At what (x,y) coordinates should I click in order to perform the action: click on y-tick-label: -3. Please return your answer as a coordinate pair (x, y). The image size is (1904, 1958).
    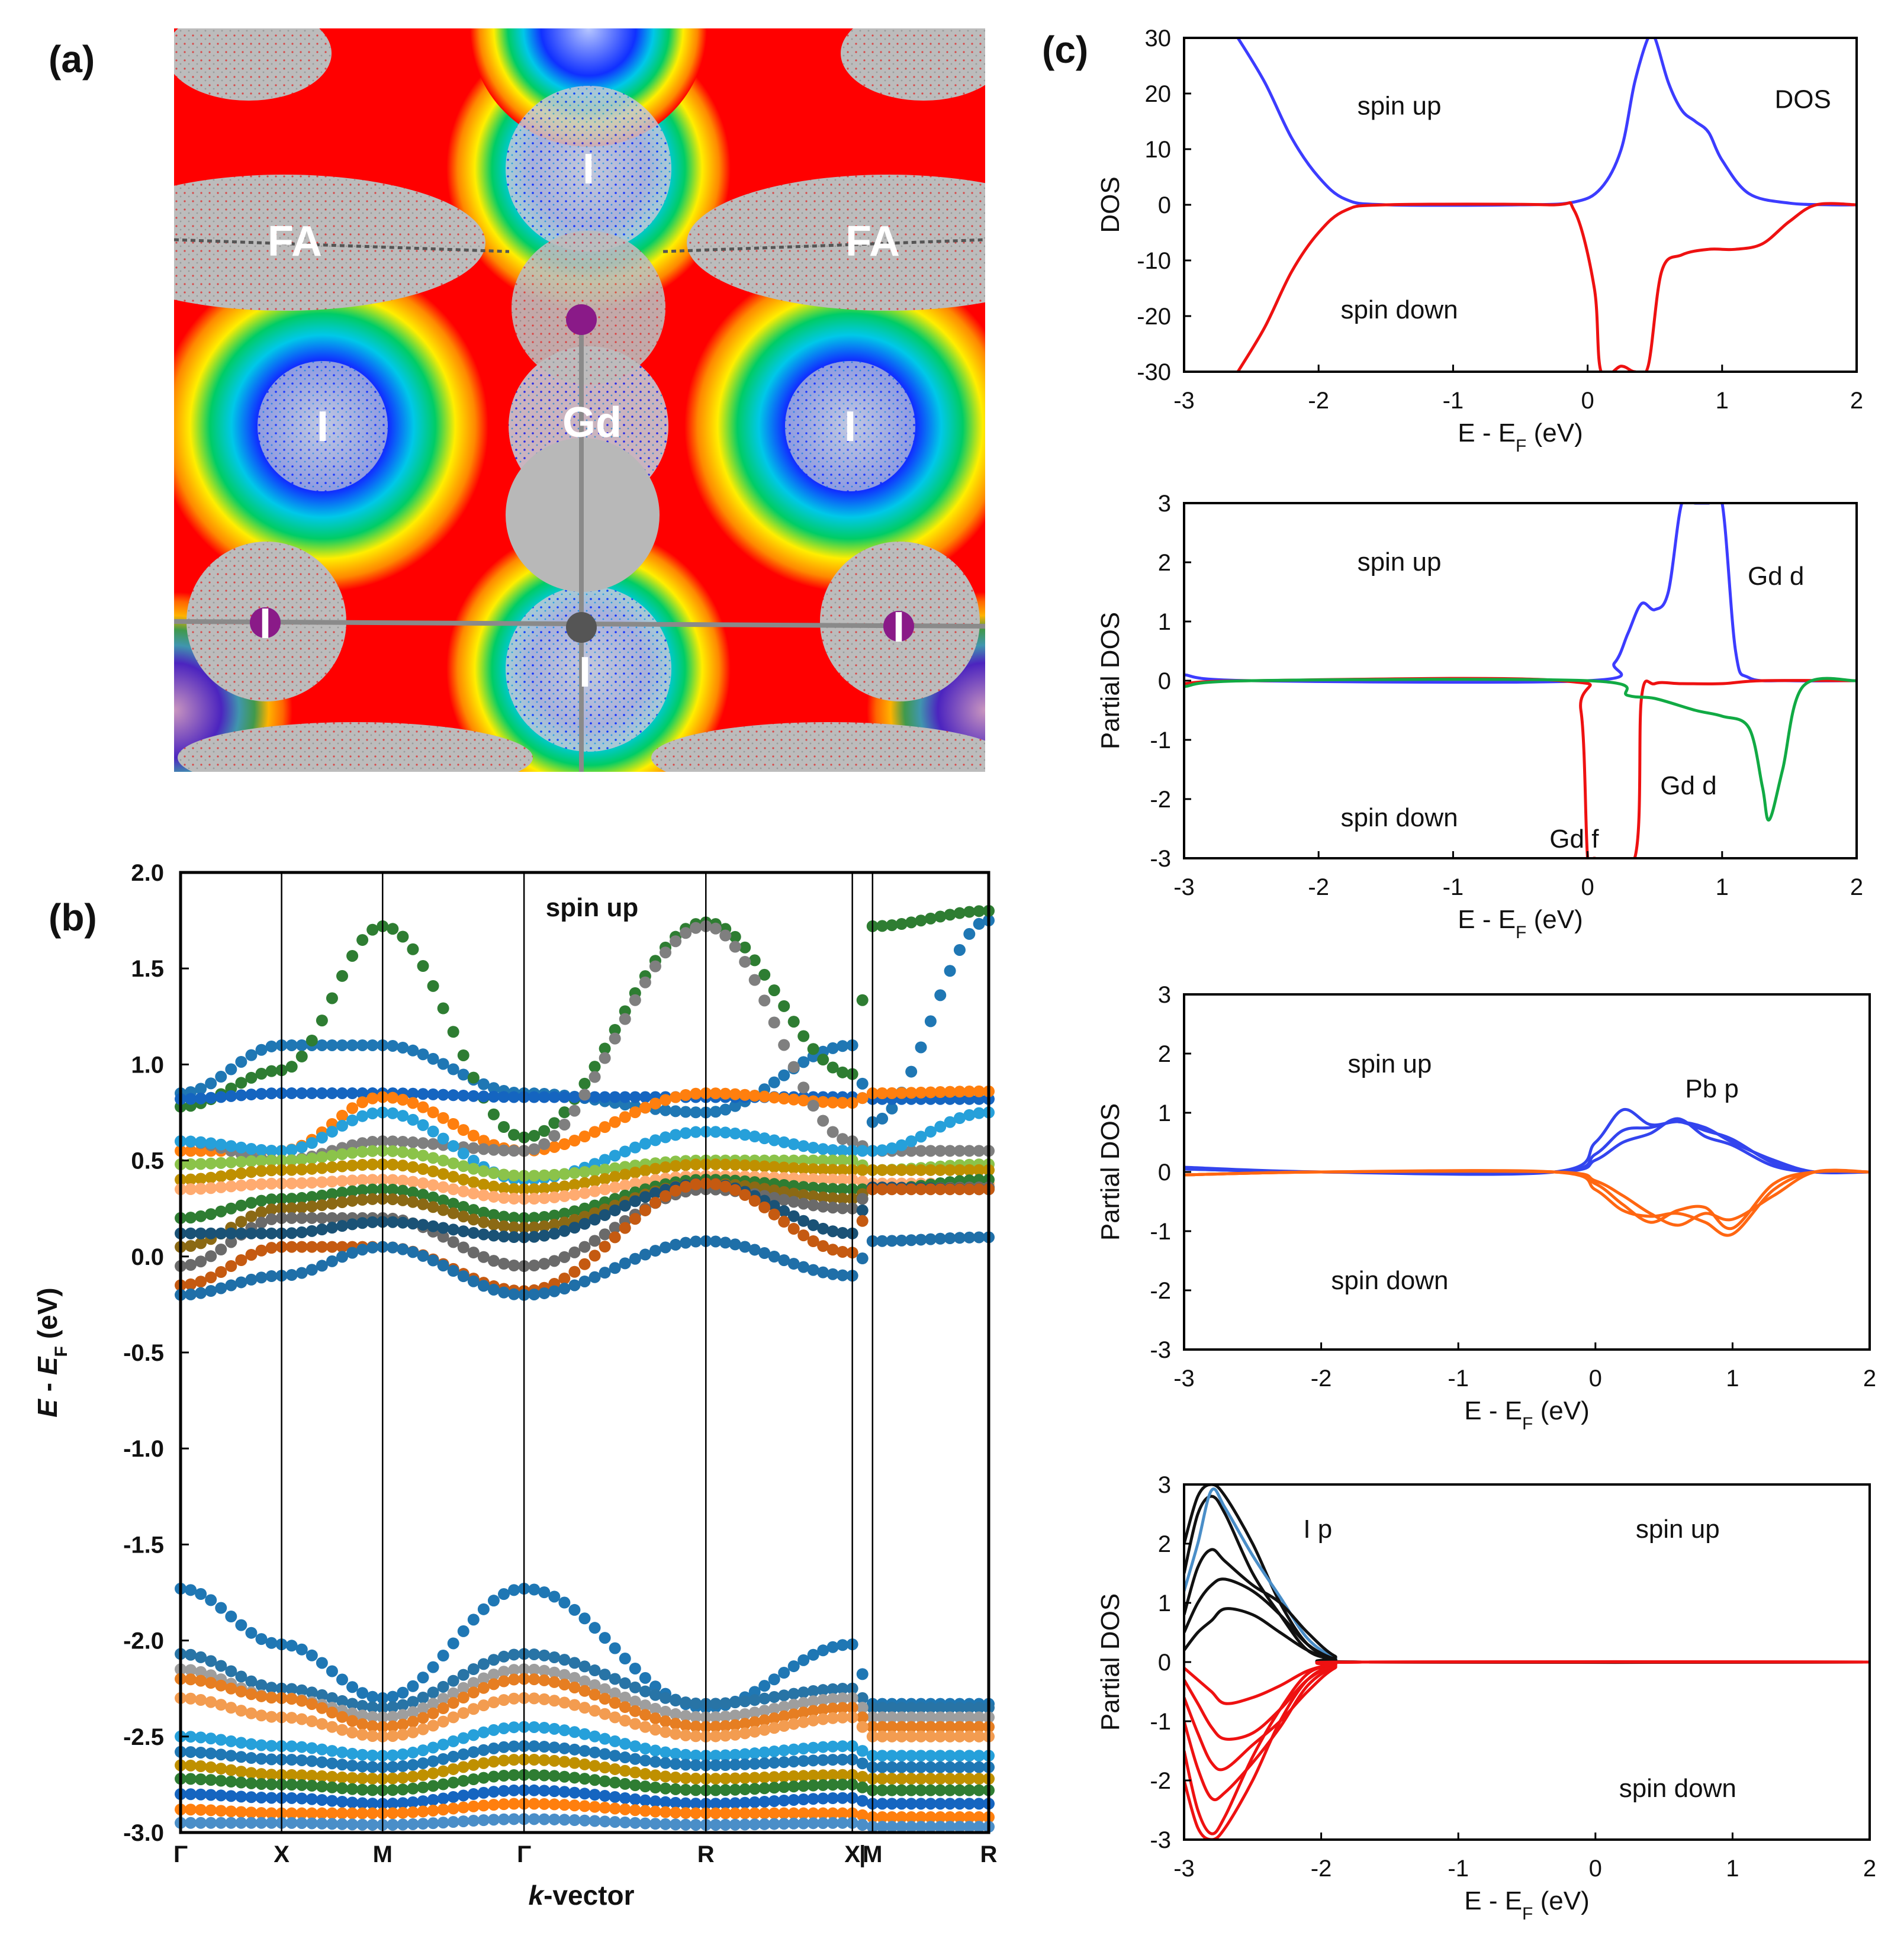
    Looking at the image, I should click on (1160, 859).